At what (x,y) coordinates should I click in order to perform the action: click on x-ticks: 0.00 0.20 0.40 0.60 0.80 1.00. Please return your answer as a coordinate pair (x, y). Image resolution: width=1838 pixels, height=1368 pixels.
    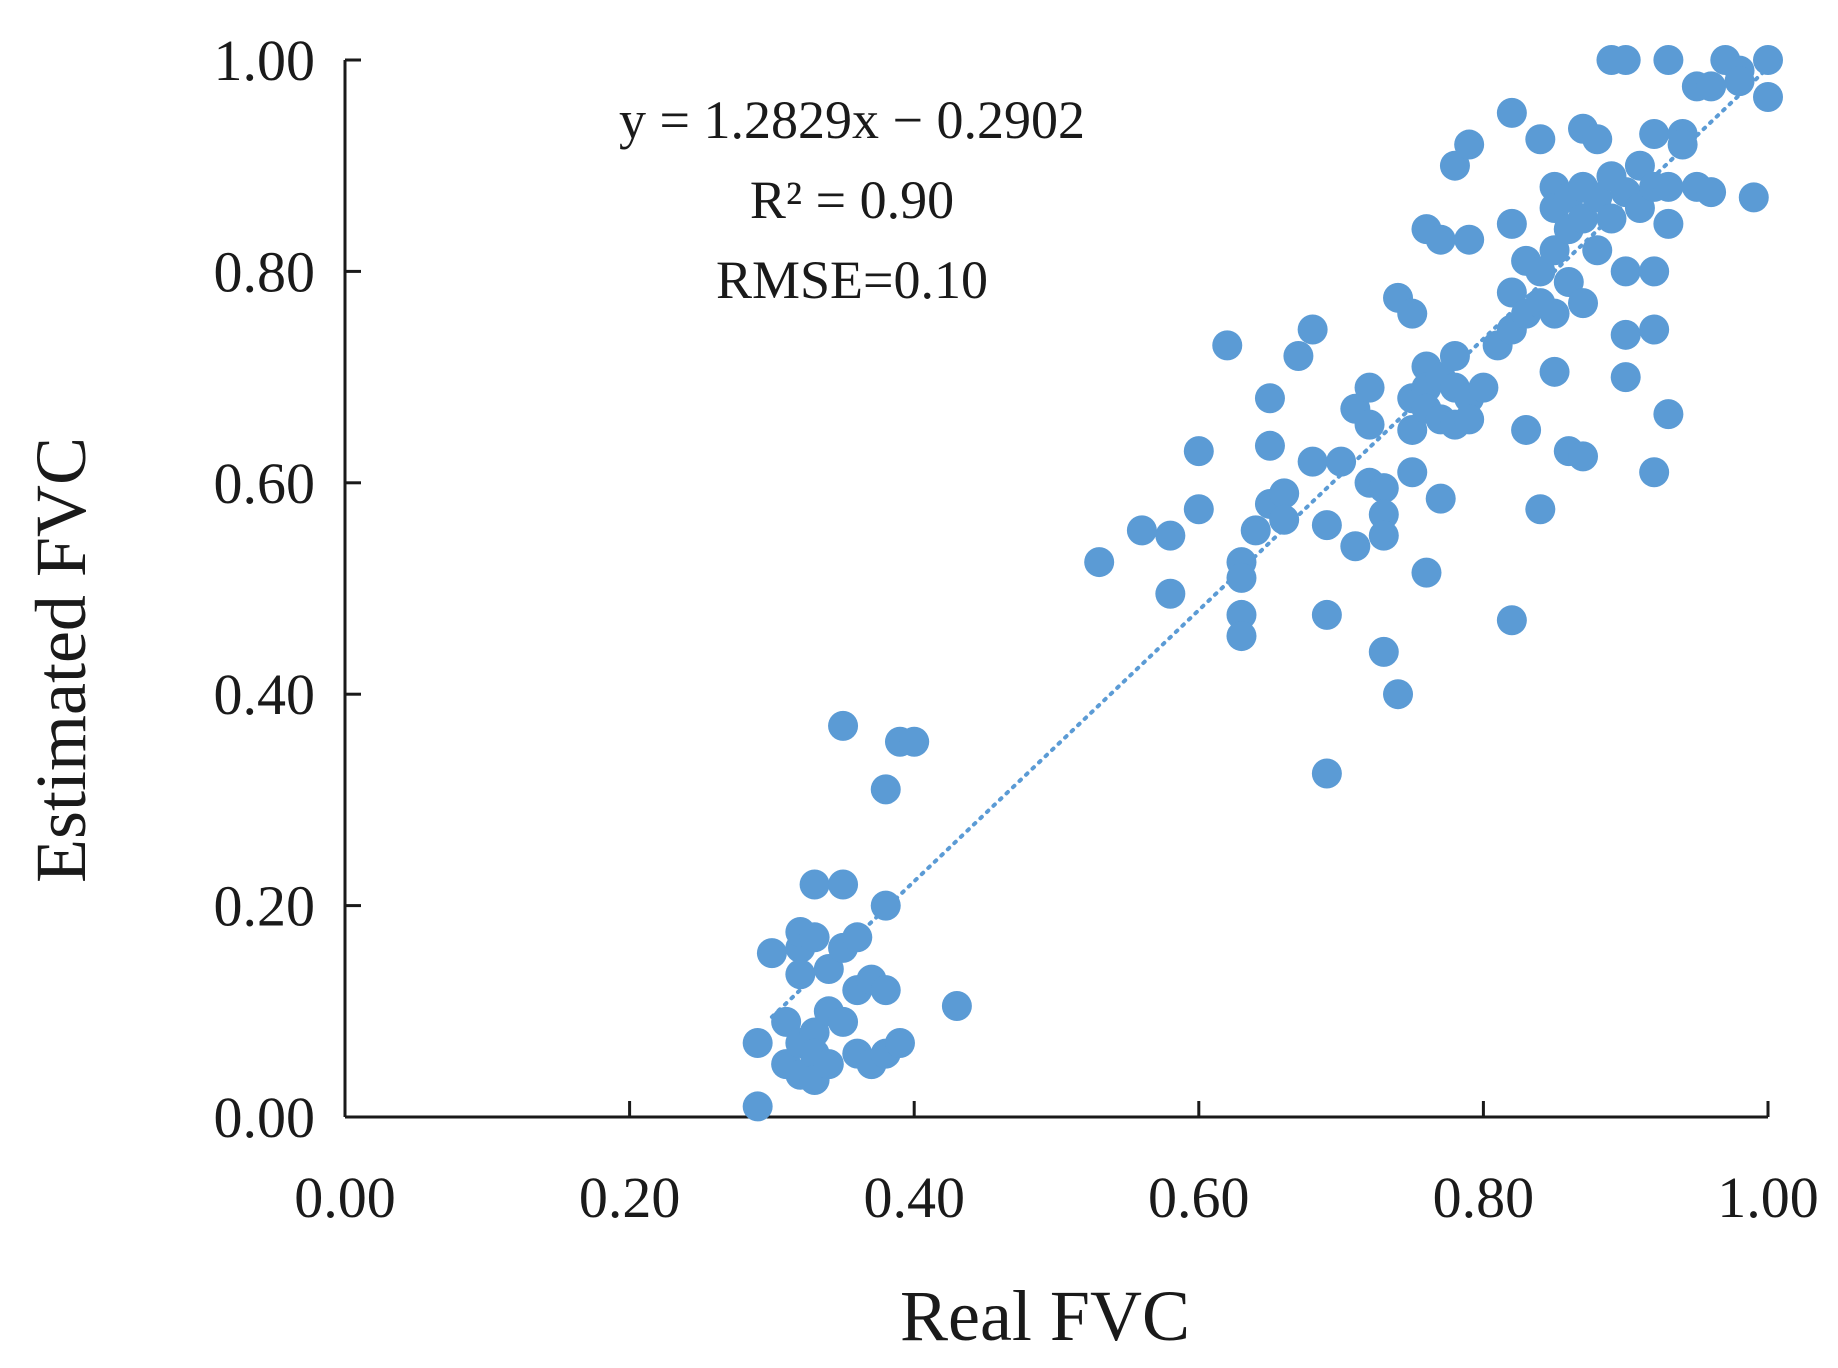
    Looking at the image, I should click on (1056, 1165).